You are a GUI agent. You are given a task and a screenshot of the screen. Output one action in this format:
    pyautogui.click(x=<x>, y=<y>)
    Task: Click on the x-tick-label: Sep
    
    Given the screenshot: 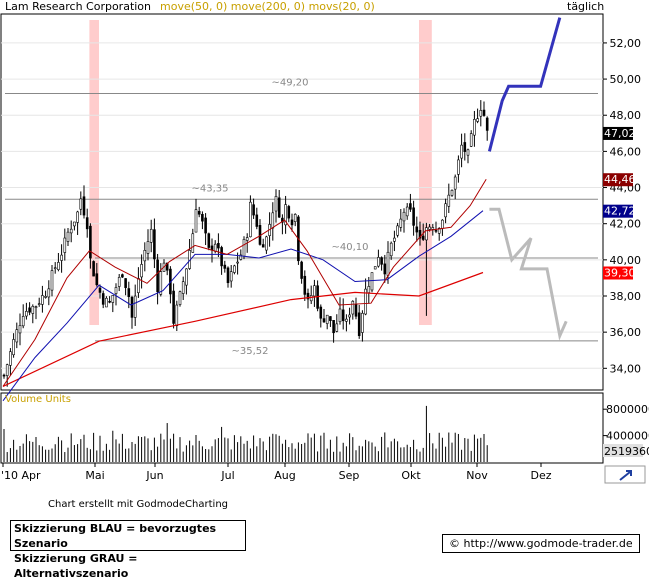 What is the action you would take?
    pyautogui.click(x=349, y=475)
    